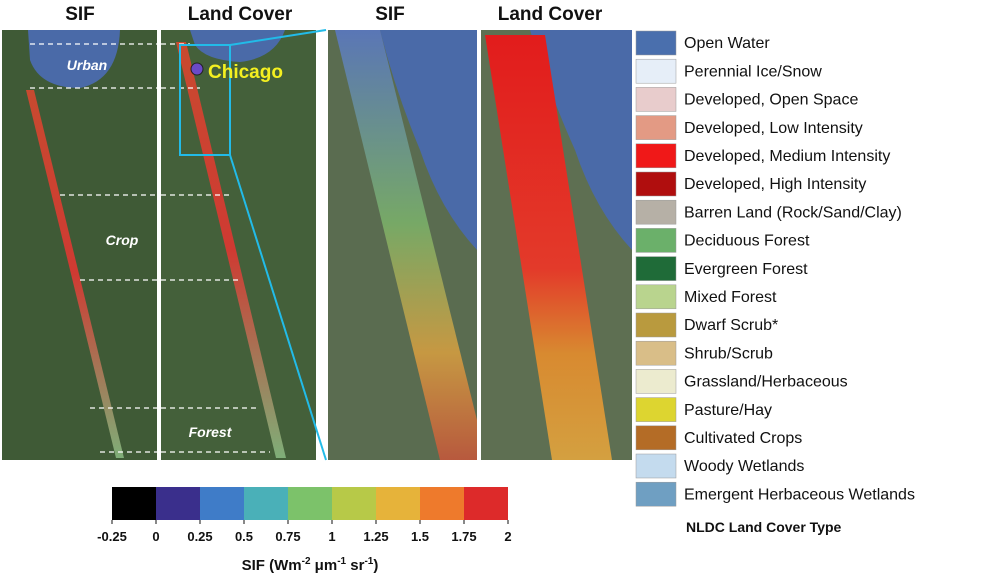 The image size is (989, 588). What do you see at coordinates (746, 269) in the screenshot?
I see `legend-label: Evergreen Forest` at bounding box center [746, 269].